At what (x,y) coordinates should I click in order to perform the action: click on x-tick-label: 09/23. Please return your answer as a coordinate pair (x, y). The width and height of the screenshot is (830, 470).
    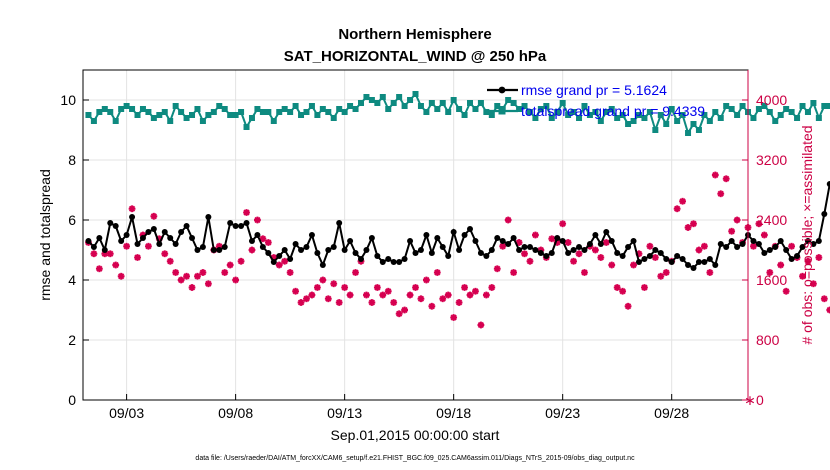
    Looking at the image, I should click on (562, 413).